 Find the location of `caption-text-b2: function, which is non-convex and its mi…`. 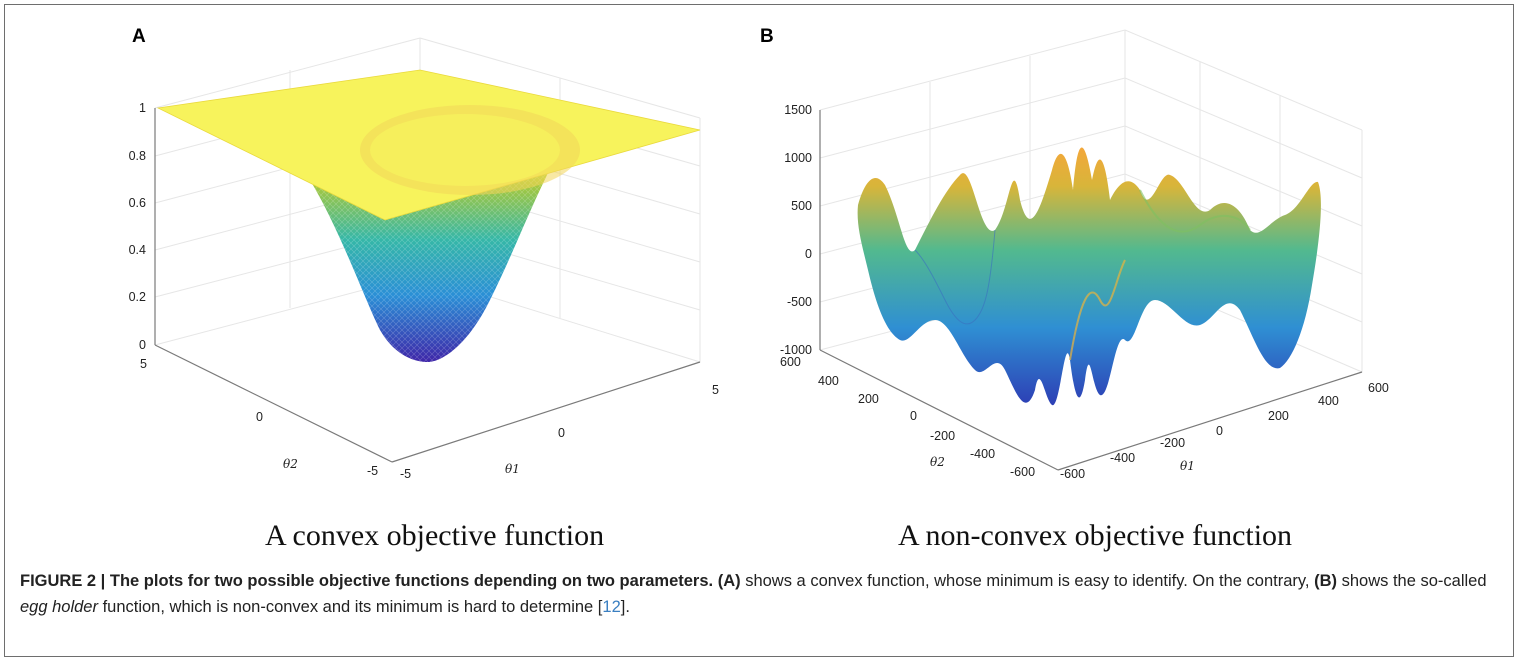

caption-text-b2: function, which is non-convex and its mi… is located at coordinates (350, 607).